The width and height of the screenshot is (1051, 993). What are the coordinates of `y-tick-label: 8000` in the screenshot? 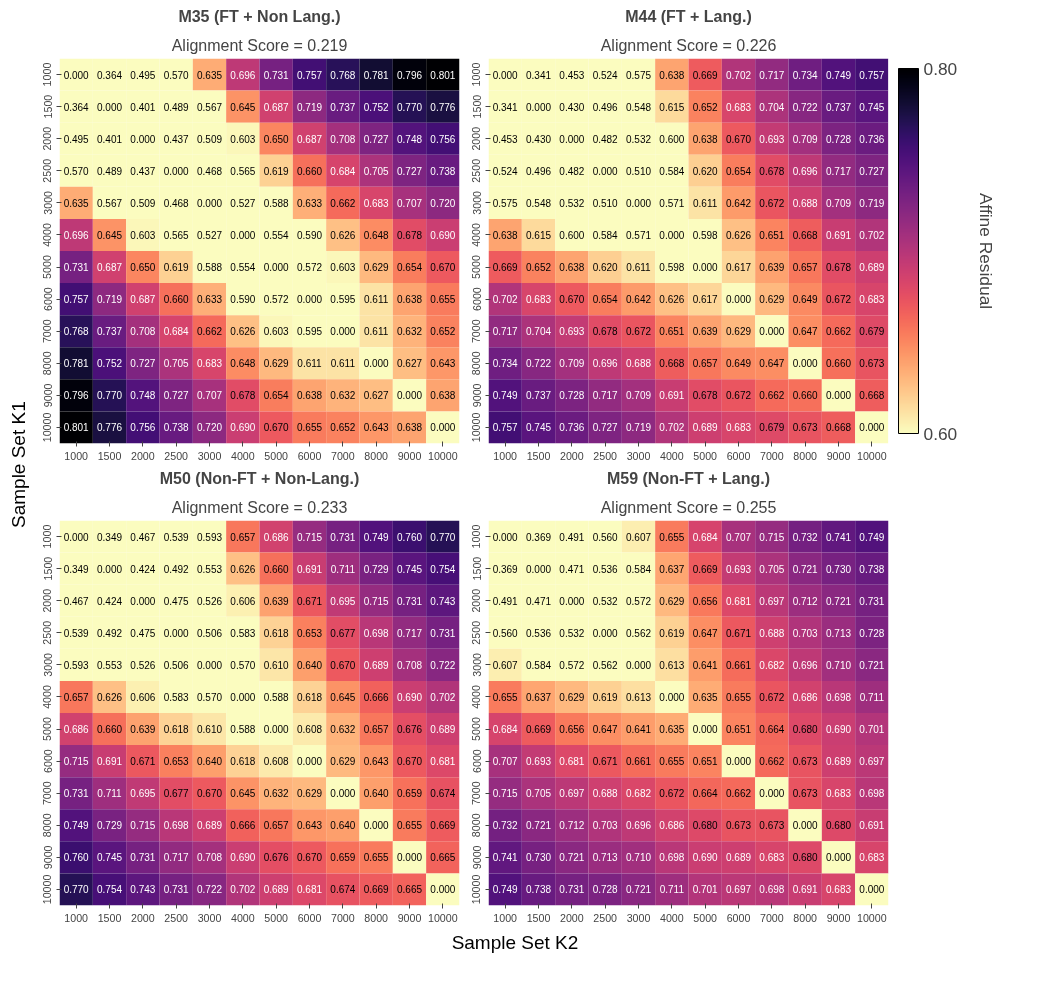 It's located at (47, 363).